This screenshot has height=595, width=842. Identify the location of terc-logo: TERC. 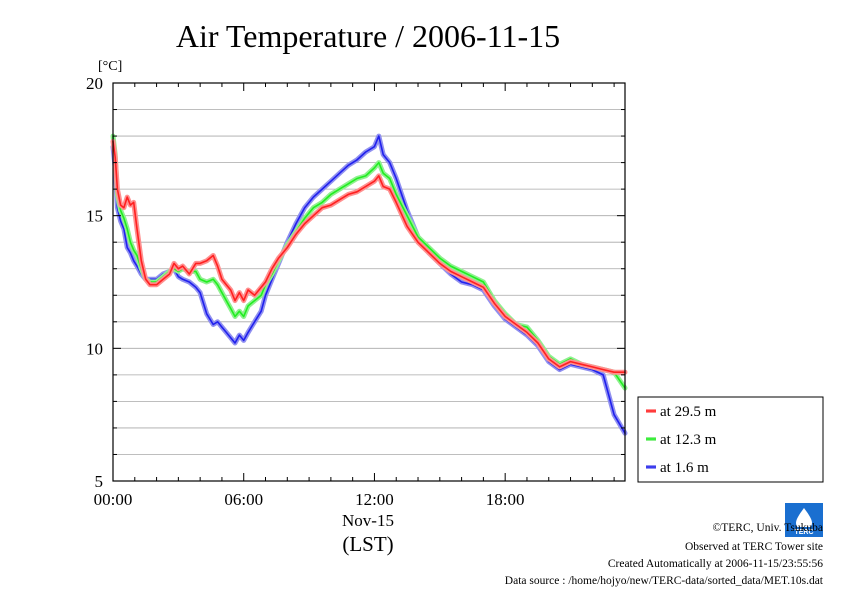
(804, 520).